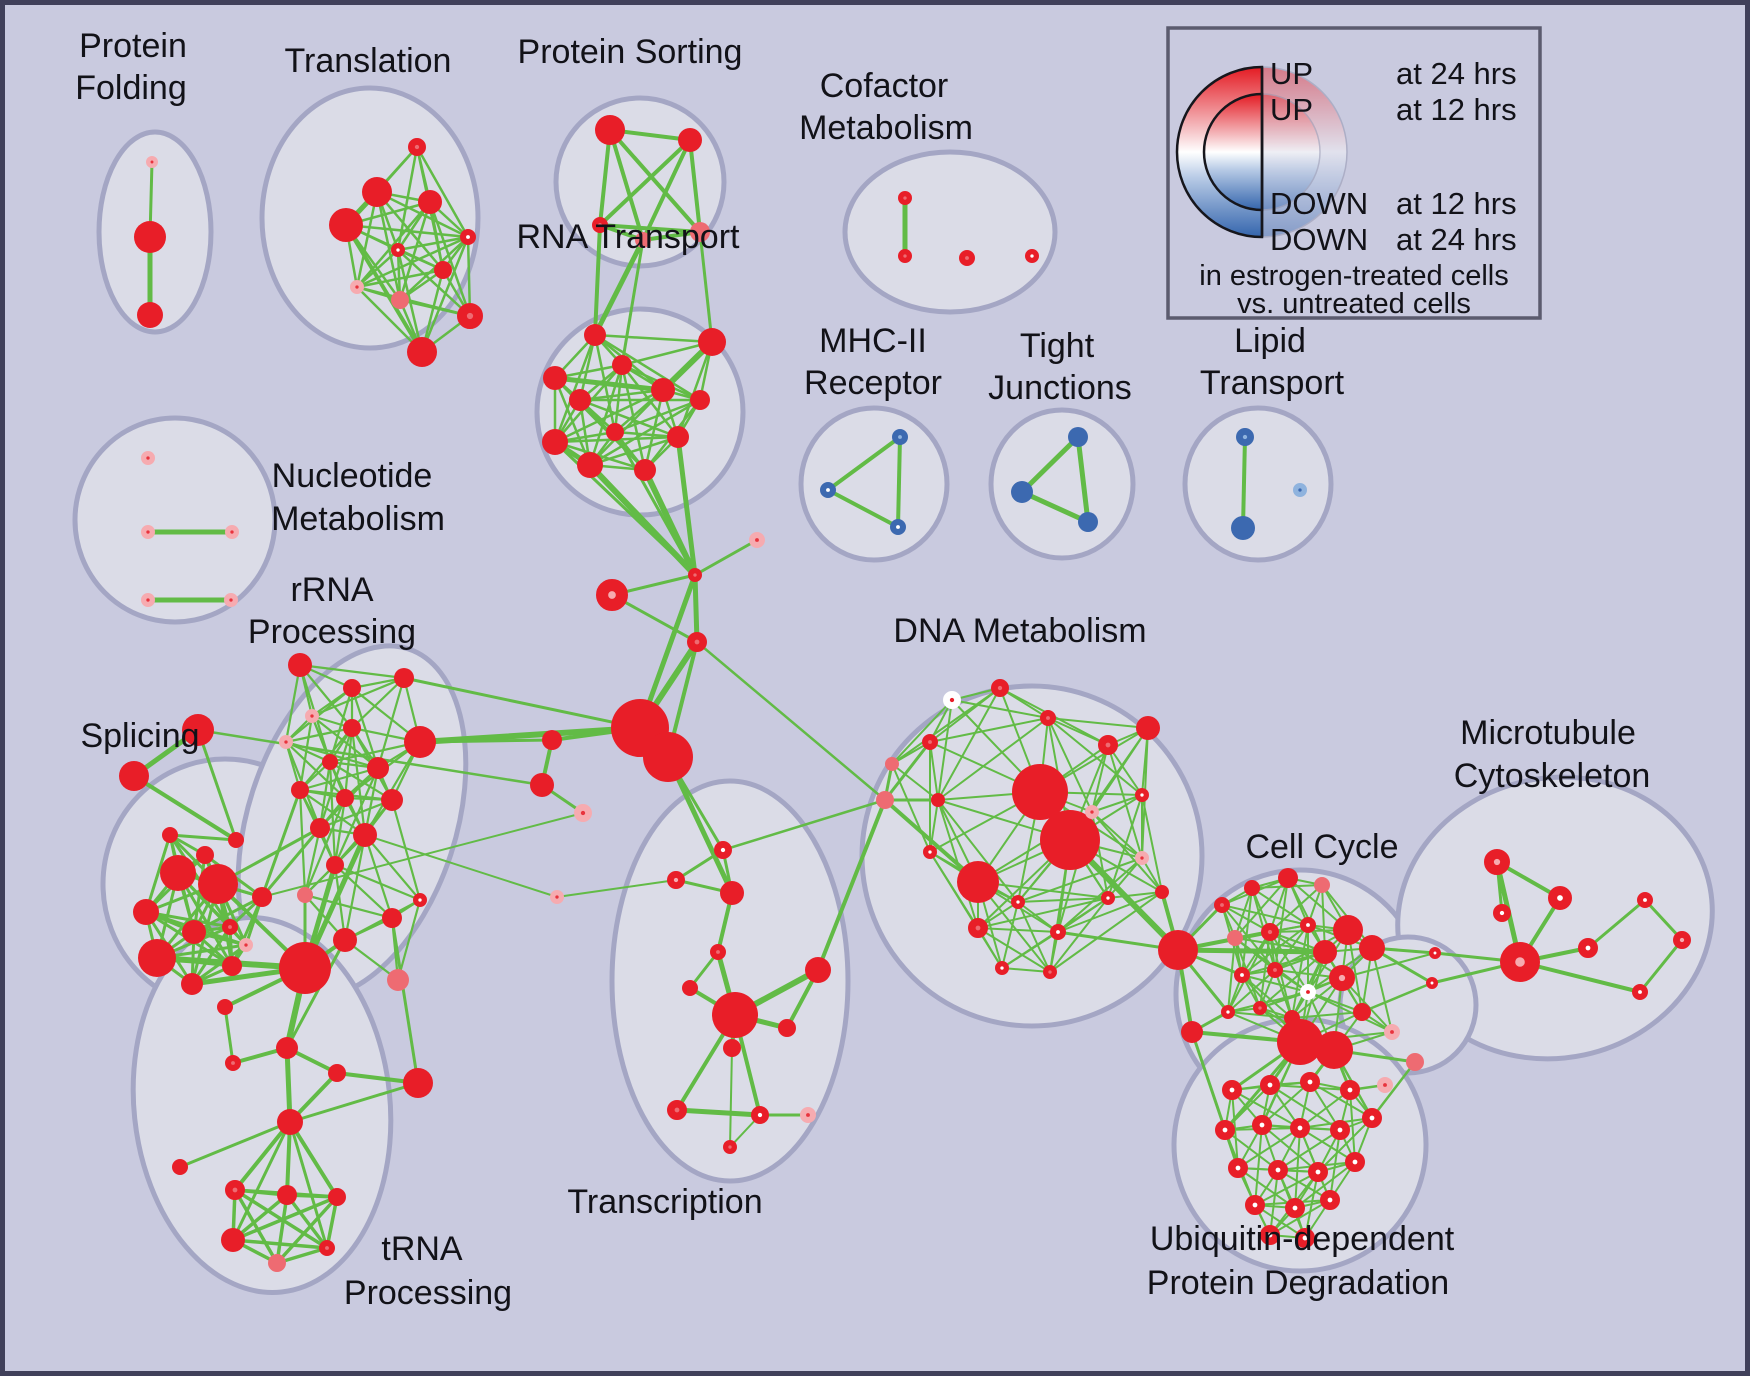  I want to click on node-rr3, so click(404, 678).